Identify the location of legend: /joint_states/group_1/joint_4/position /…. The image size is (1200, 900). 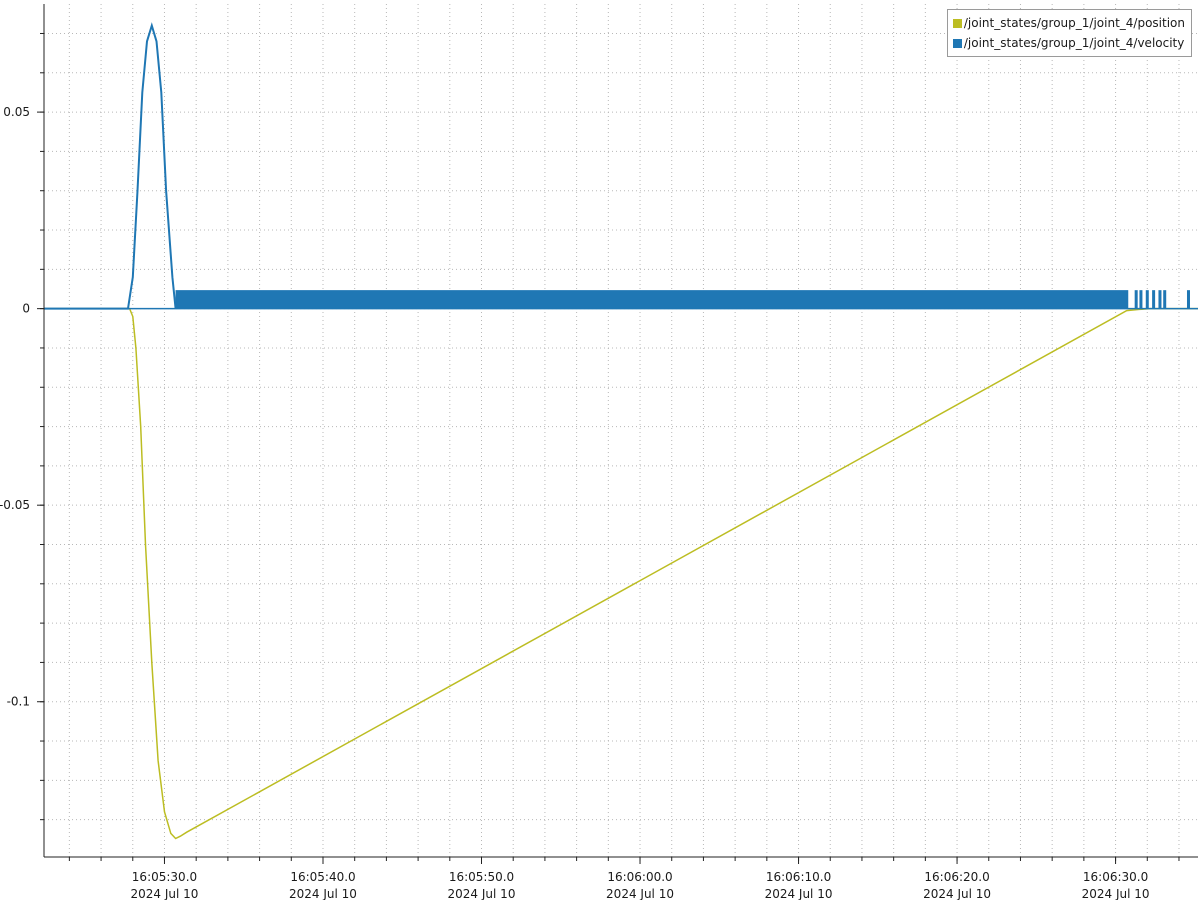
(1069, 33).